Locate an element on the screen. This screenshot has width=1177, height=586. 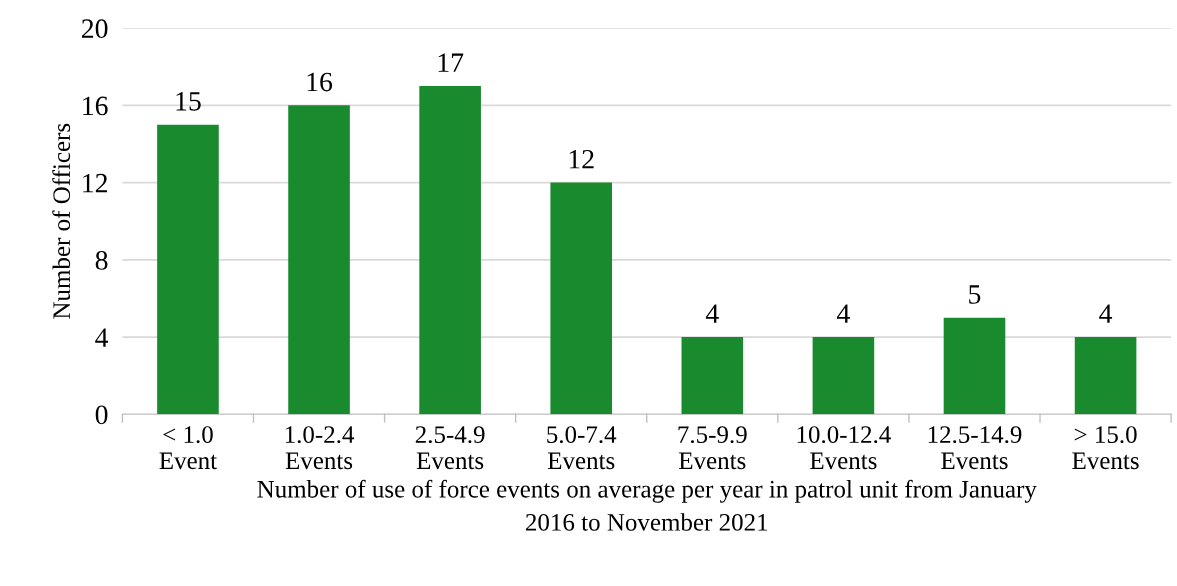
y-tick-label: 0 is located at coordinates (101, 415).